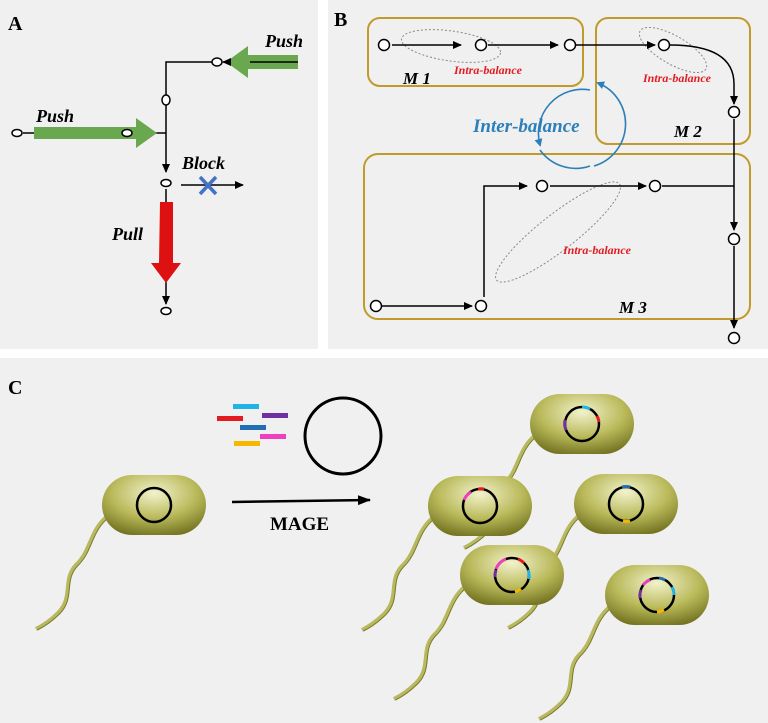 Image resolution: width=768 pixels, height=723 pixels. I want to click on mage-arrow, so click(301, 500).